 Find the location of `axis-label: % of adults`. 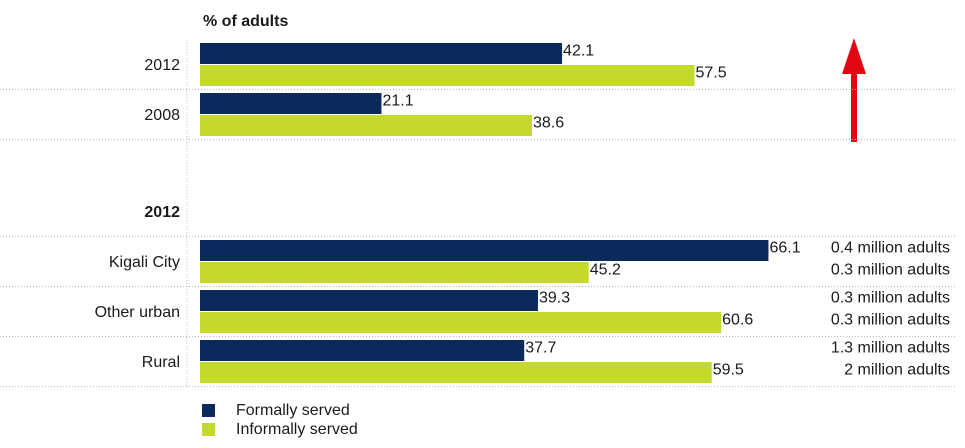

axis-label: % of adults is located at coordinates (245, 21).